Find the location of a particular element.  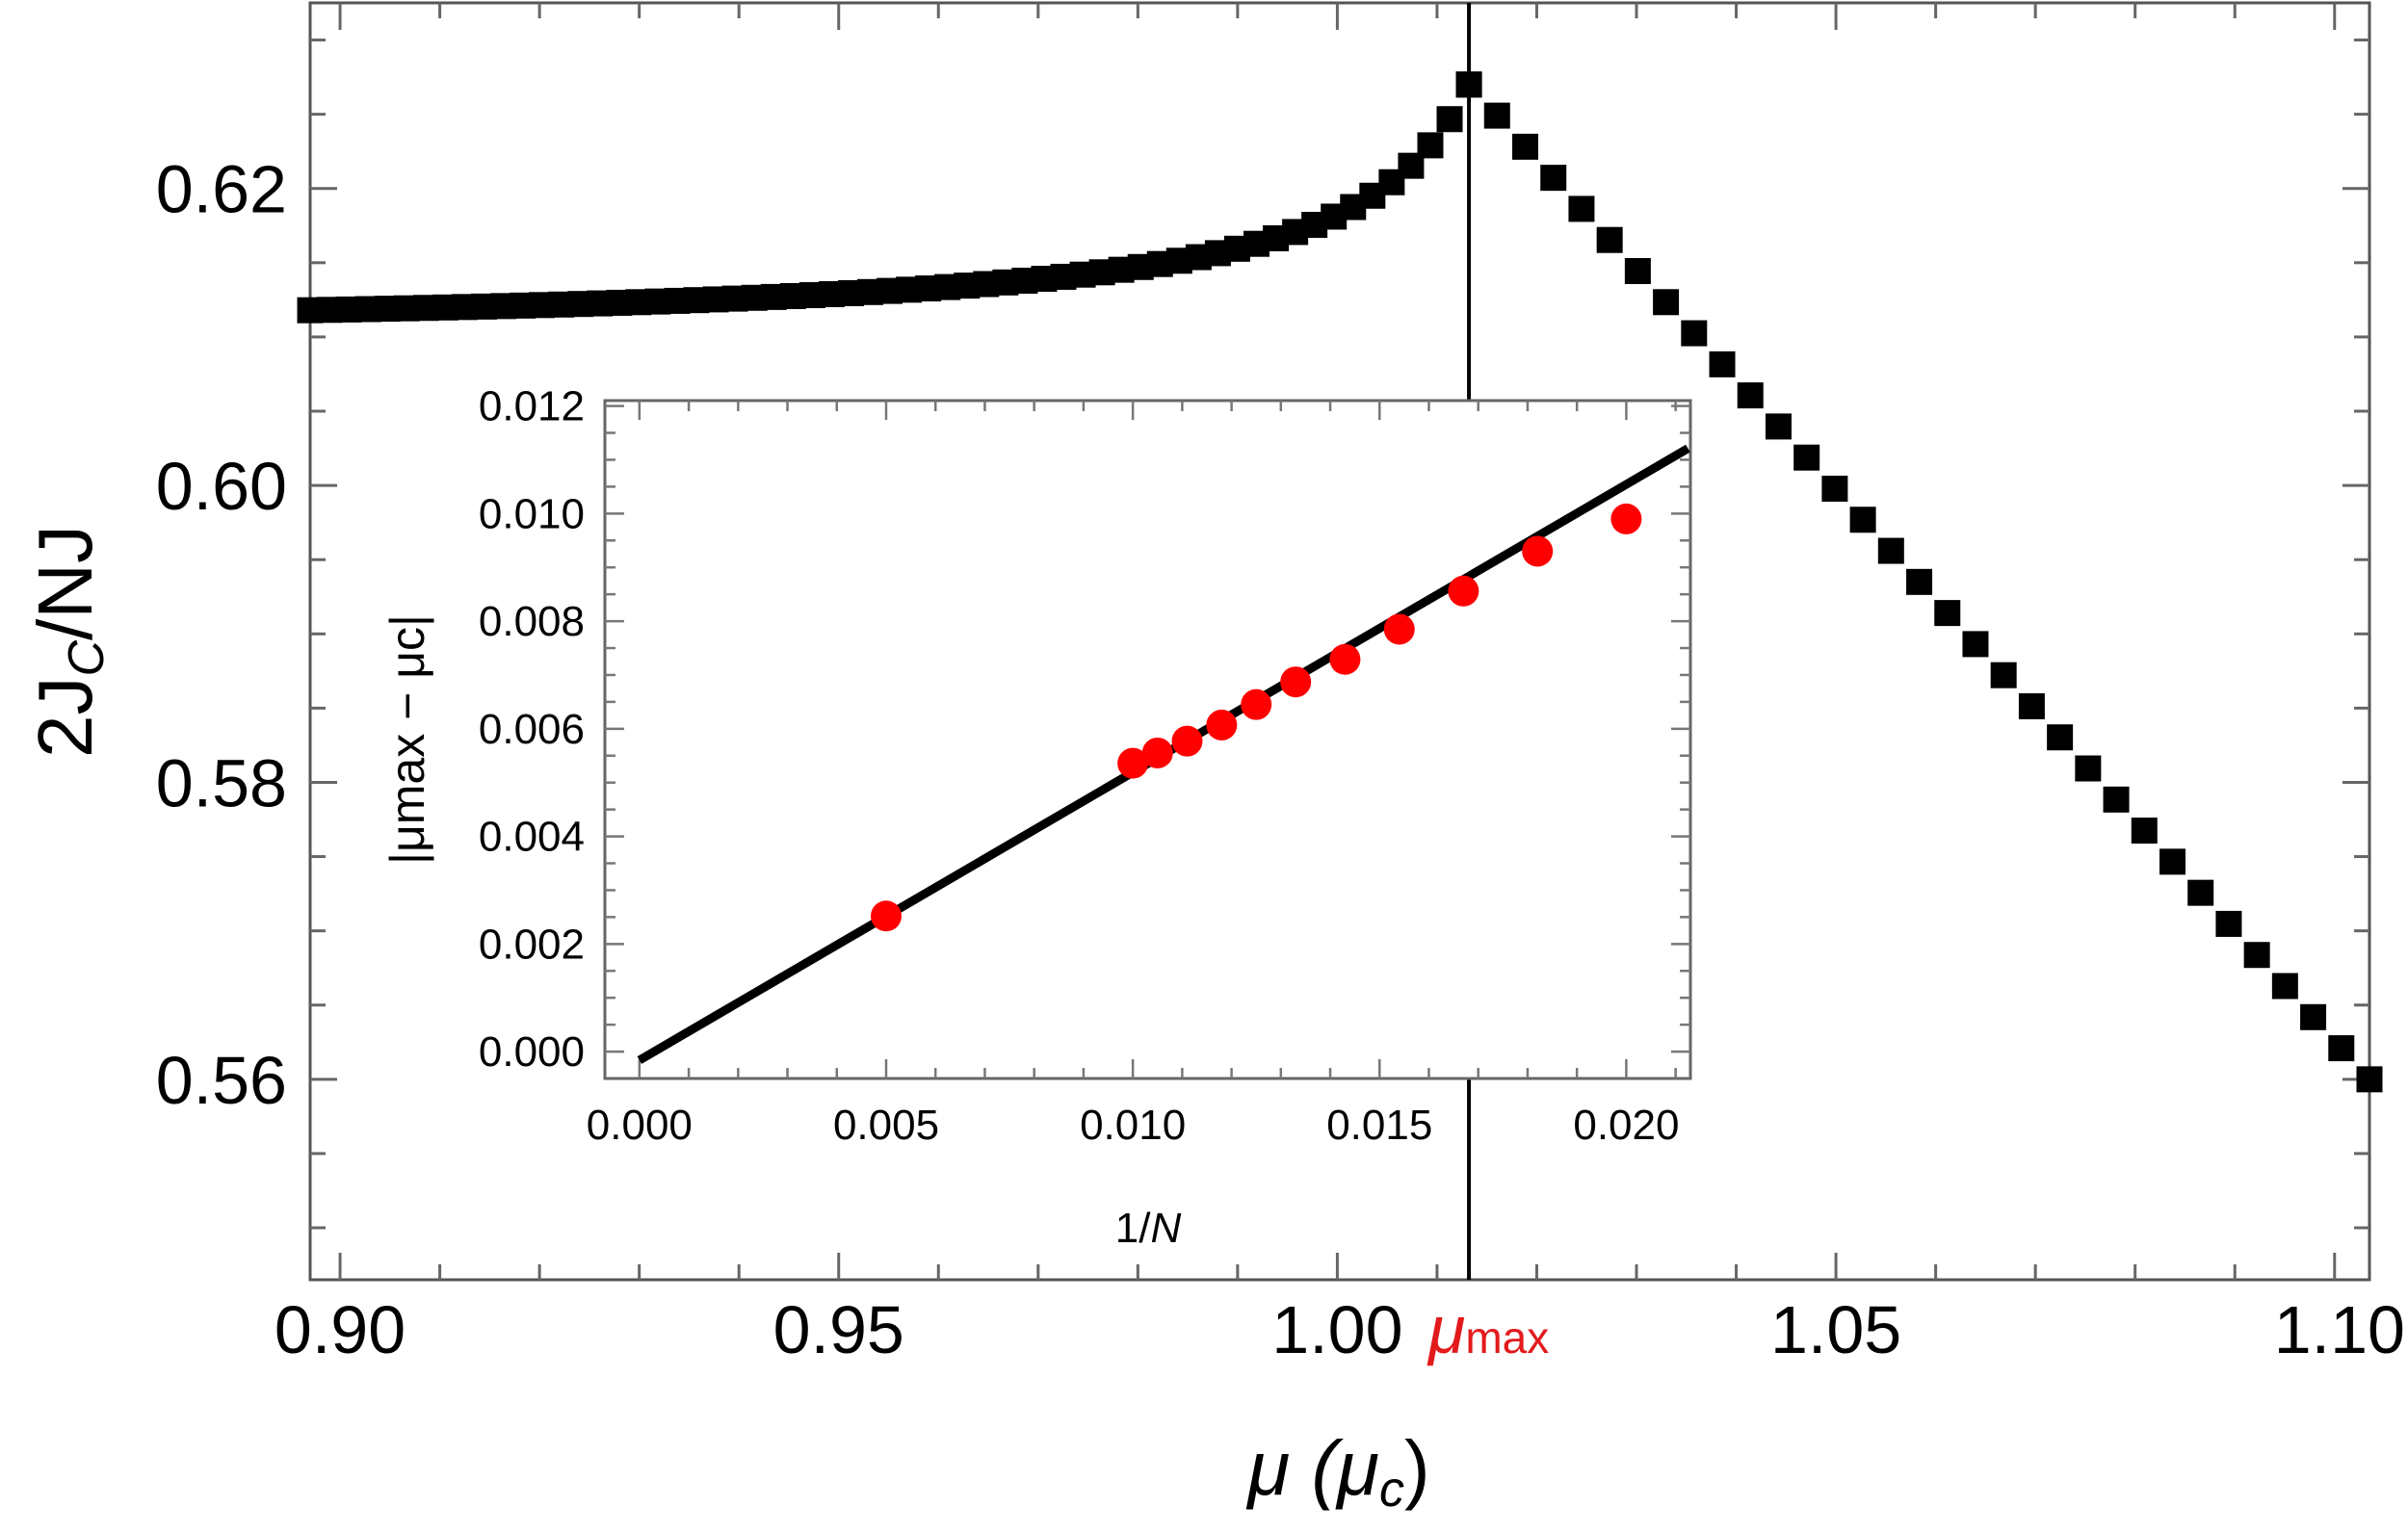

inset-y-axis-title: |μmax − μc| is located at coordinates (407, 739).